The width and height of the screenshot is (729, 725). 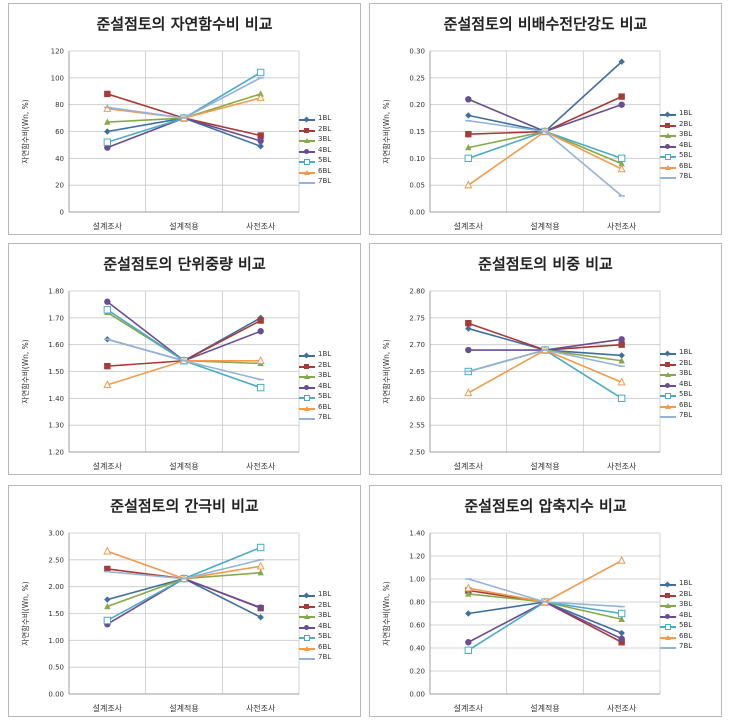 I want to click on y-tick-label: 0.10, so click(x=417, y=159).